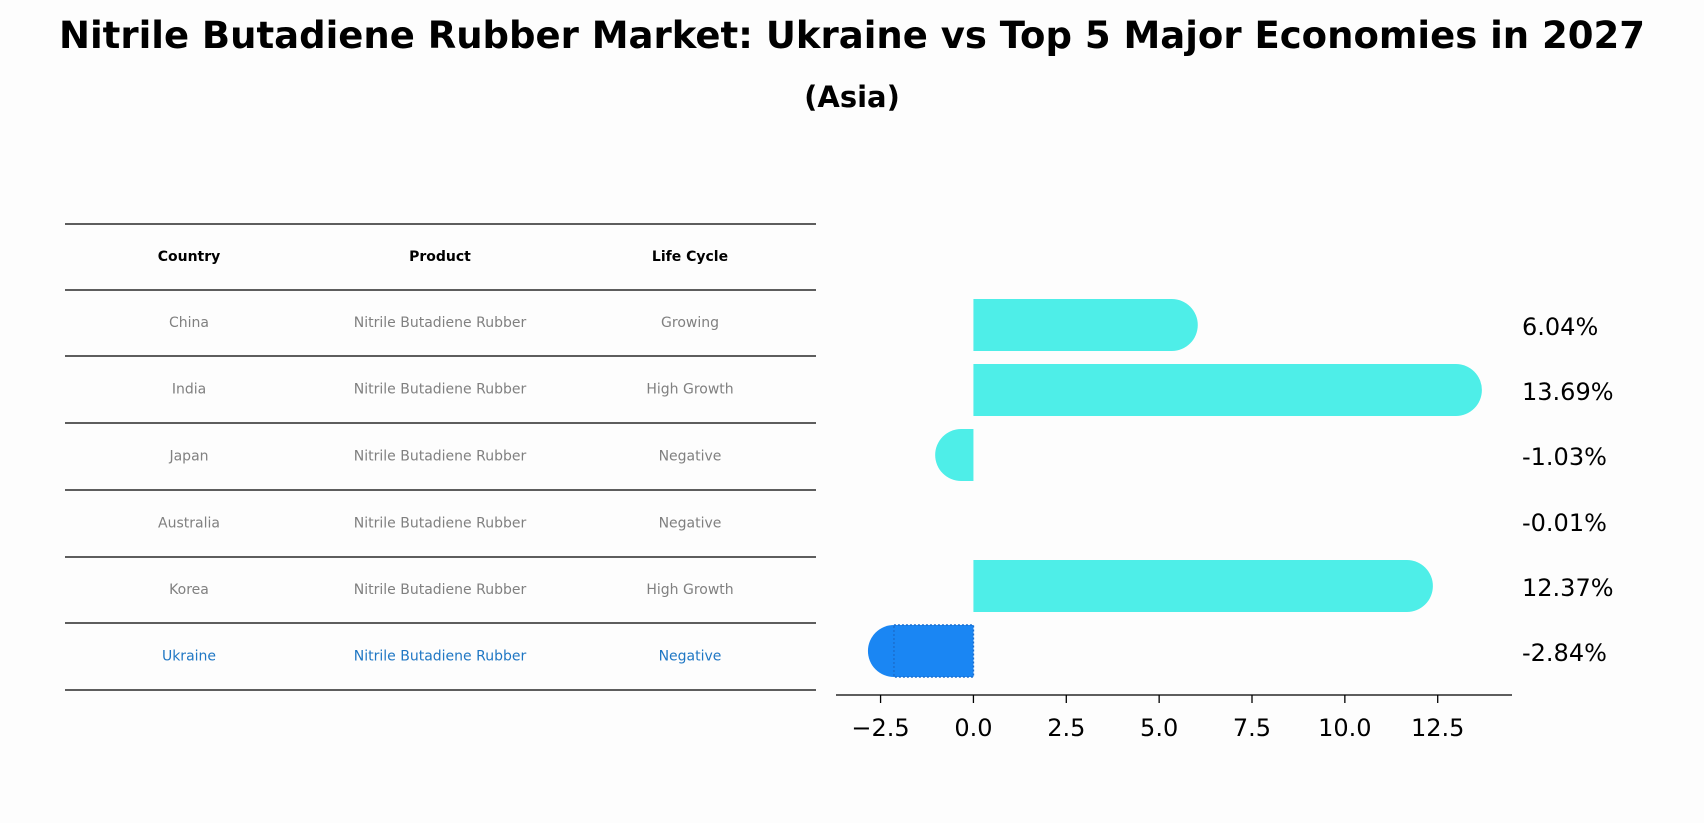  I want to click on bar-china, so click(1085, 325).